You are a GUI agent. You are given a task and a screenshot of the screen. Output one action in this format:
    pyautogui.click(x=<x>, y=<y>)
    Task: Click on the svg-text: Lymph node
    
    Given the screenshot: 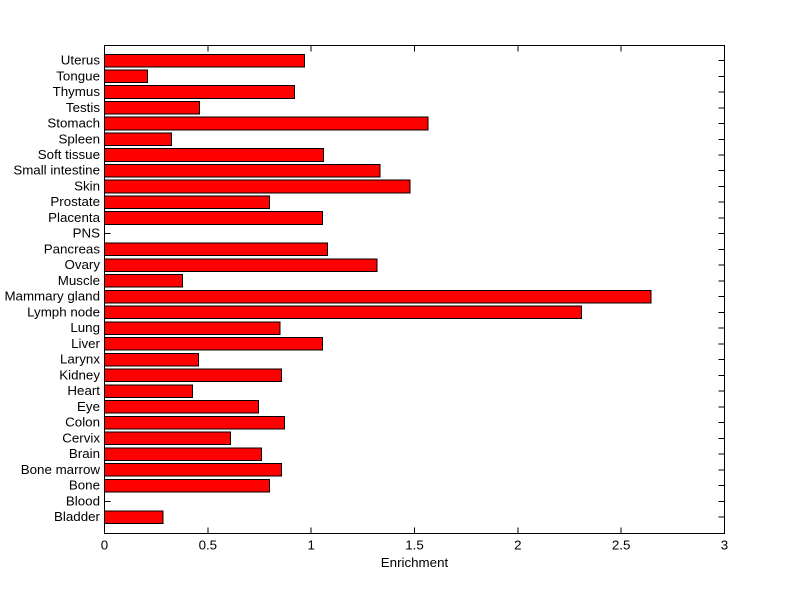 What is the action you would take?
    pyautogui.click(x=63, y=311)
    